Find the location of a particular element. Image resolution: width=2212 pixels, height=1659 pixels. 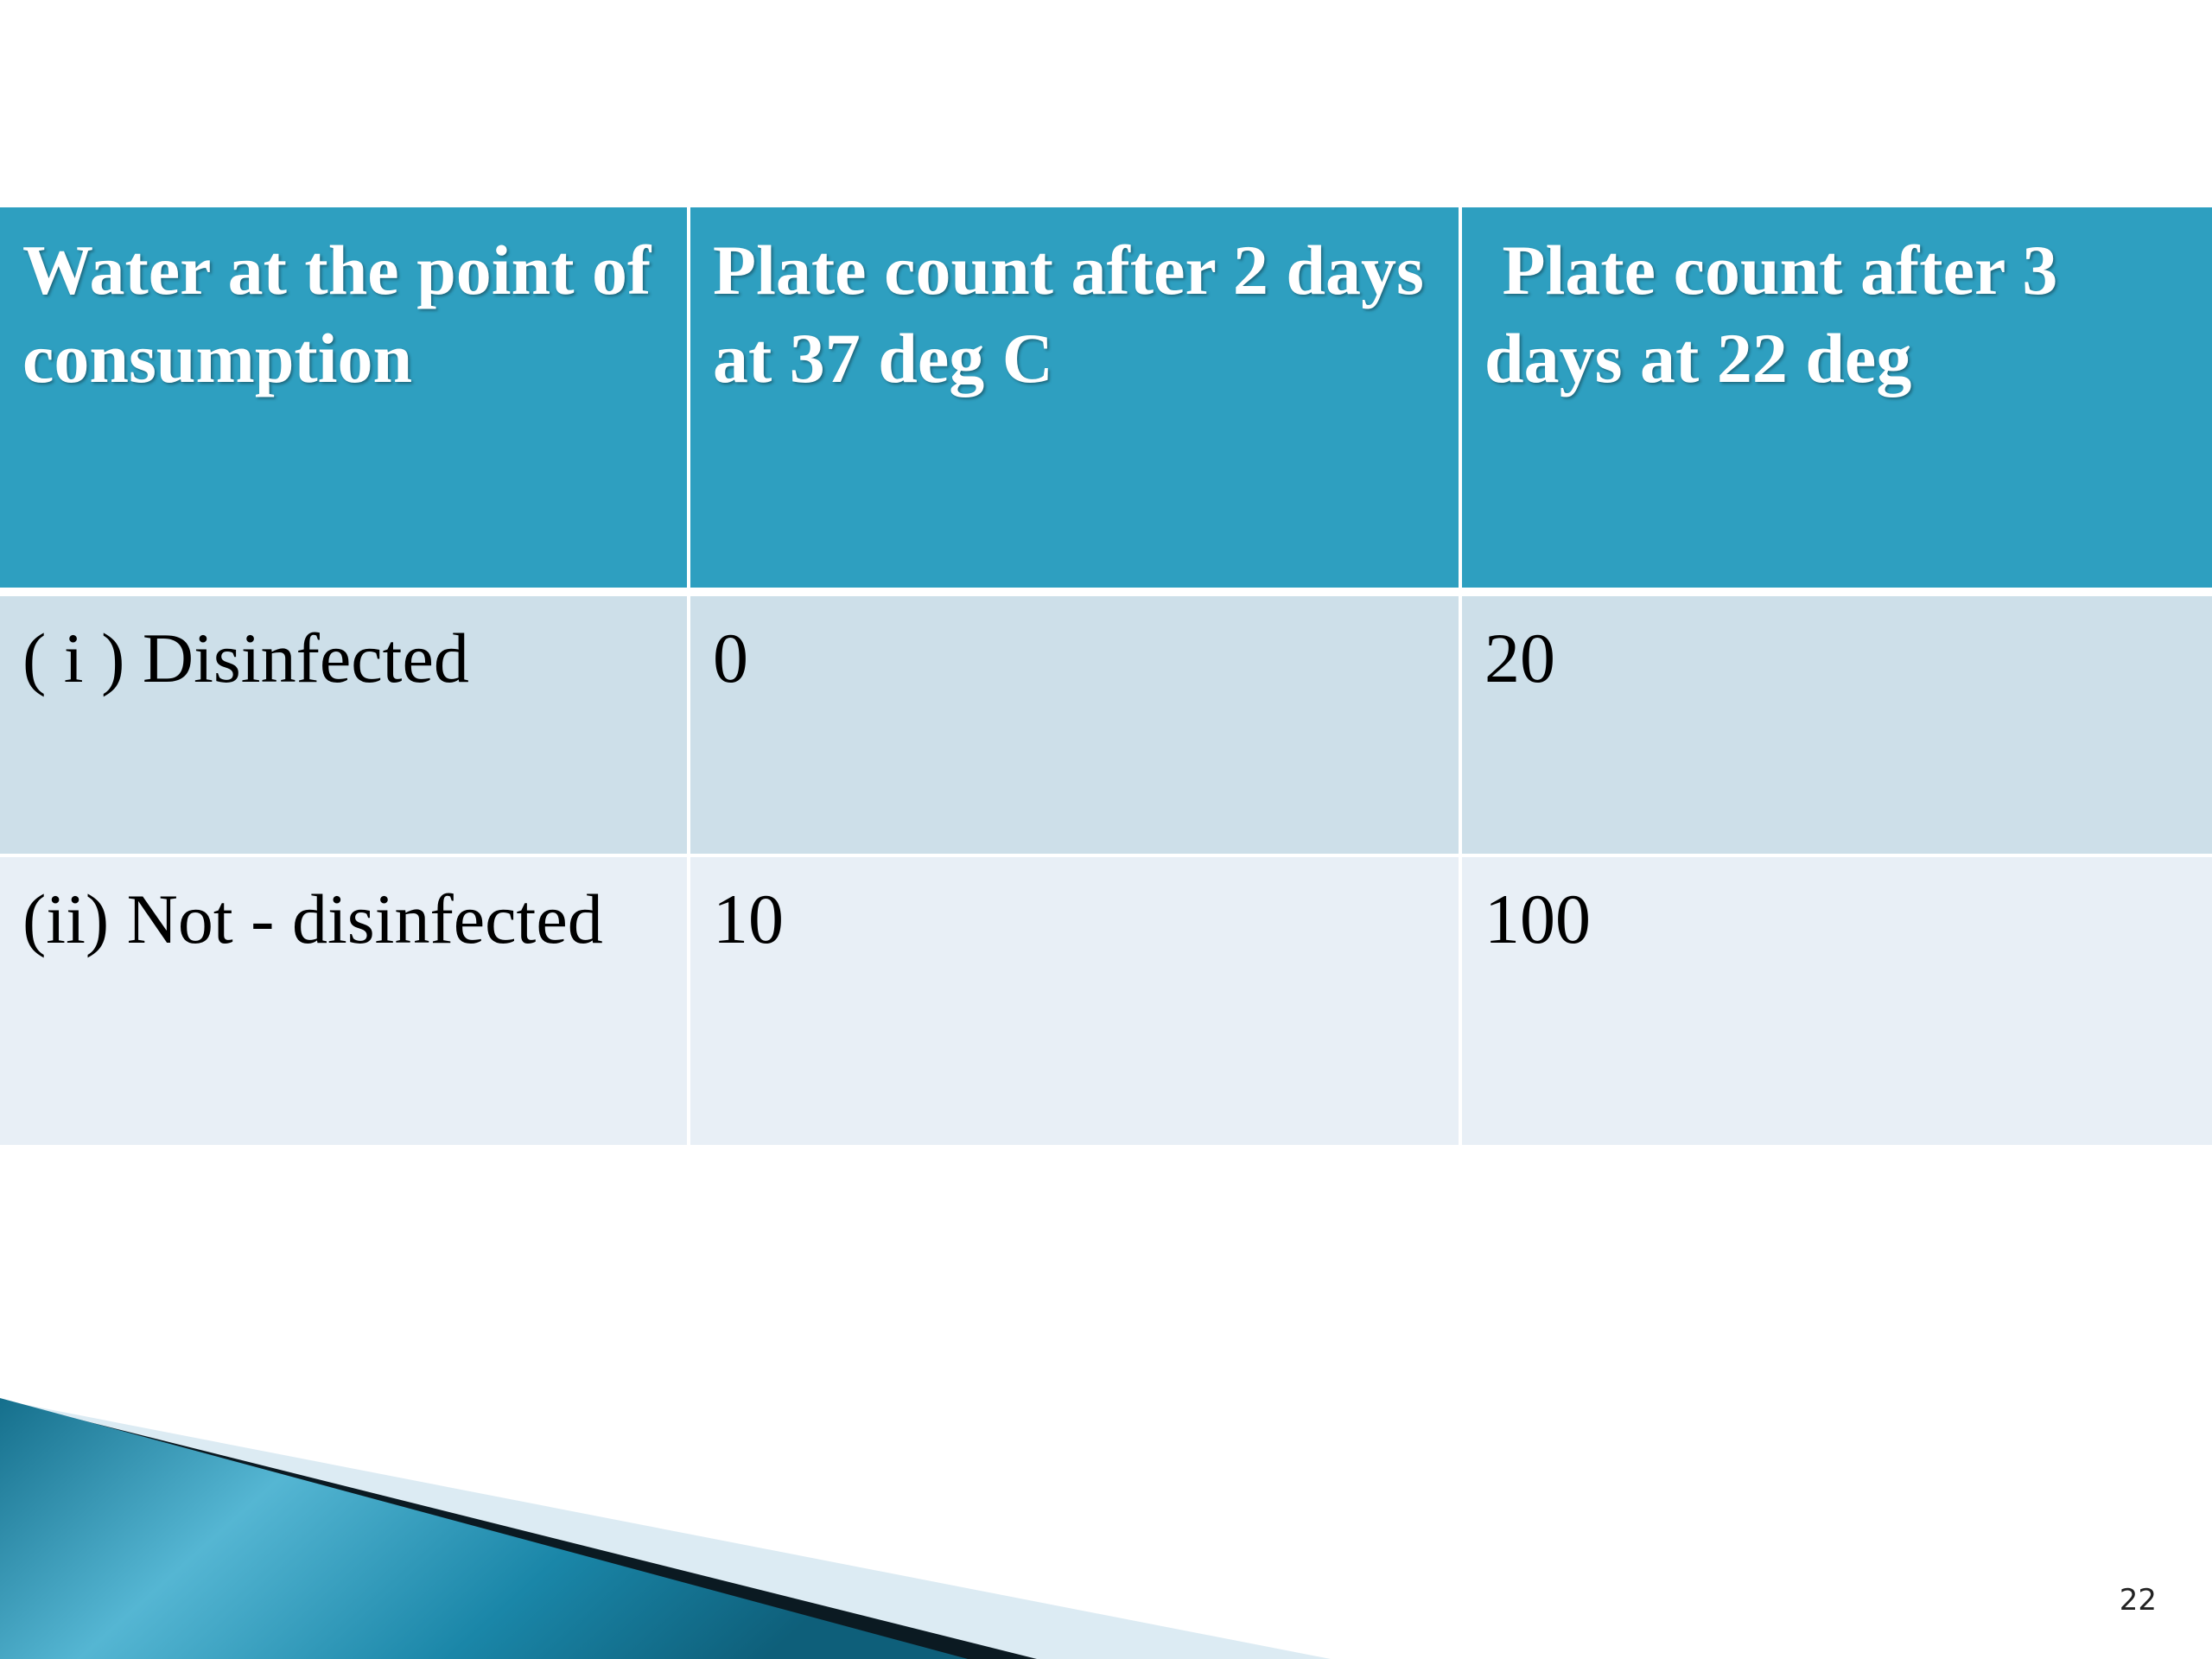

page-number: 22 is located at coordinates (2138, 1600).